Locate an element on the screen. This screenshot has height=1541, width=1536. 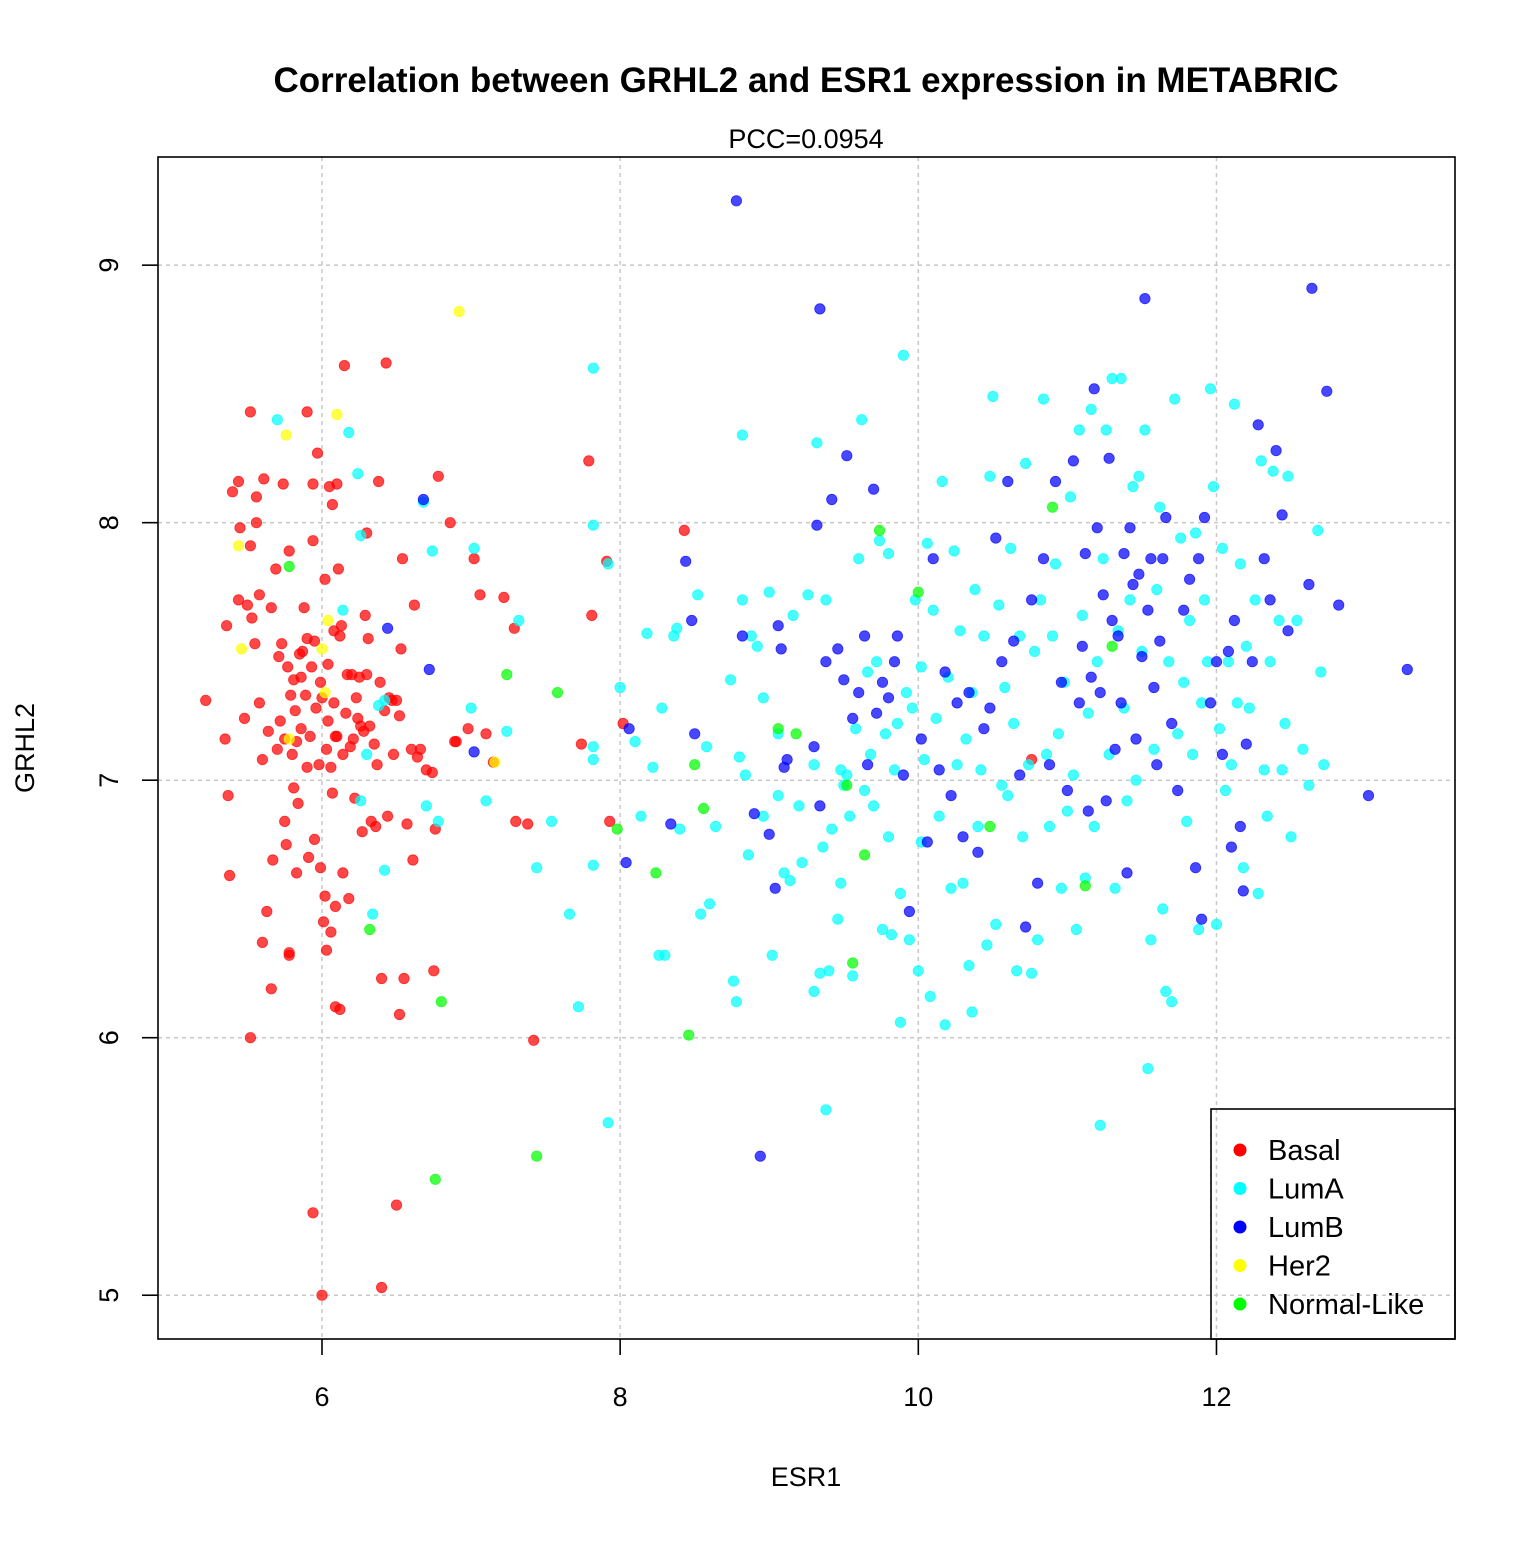
legend: Basal LumA LumB Her2 Normal-Like is located at coordinates (1333, 1224).